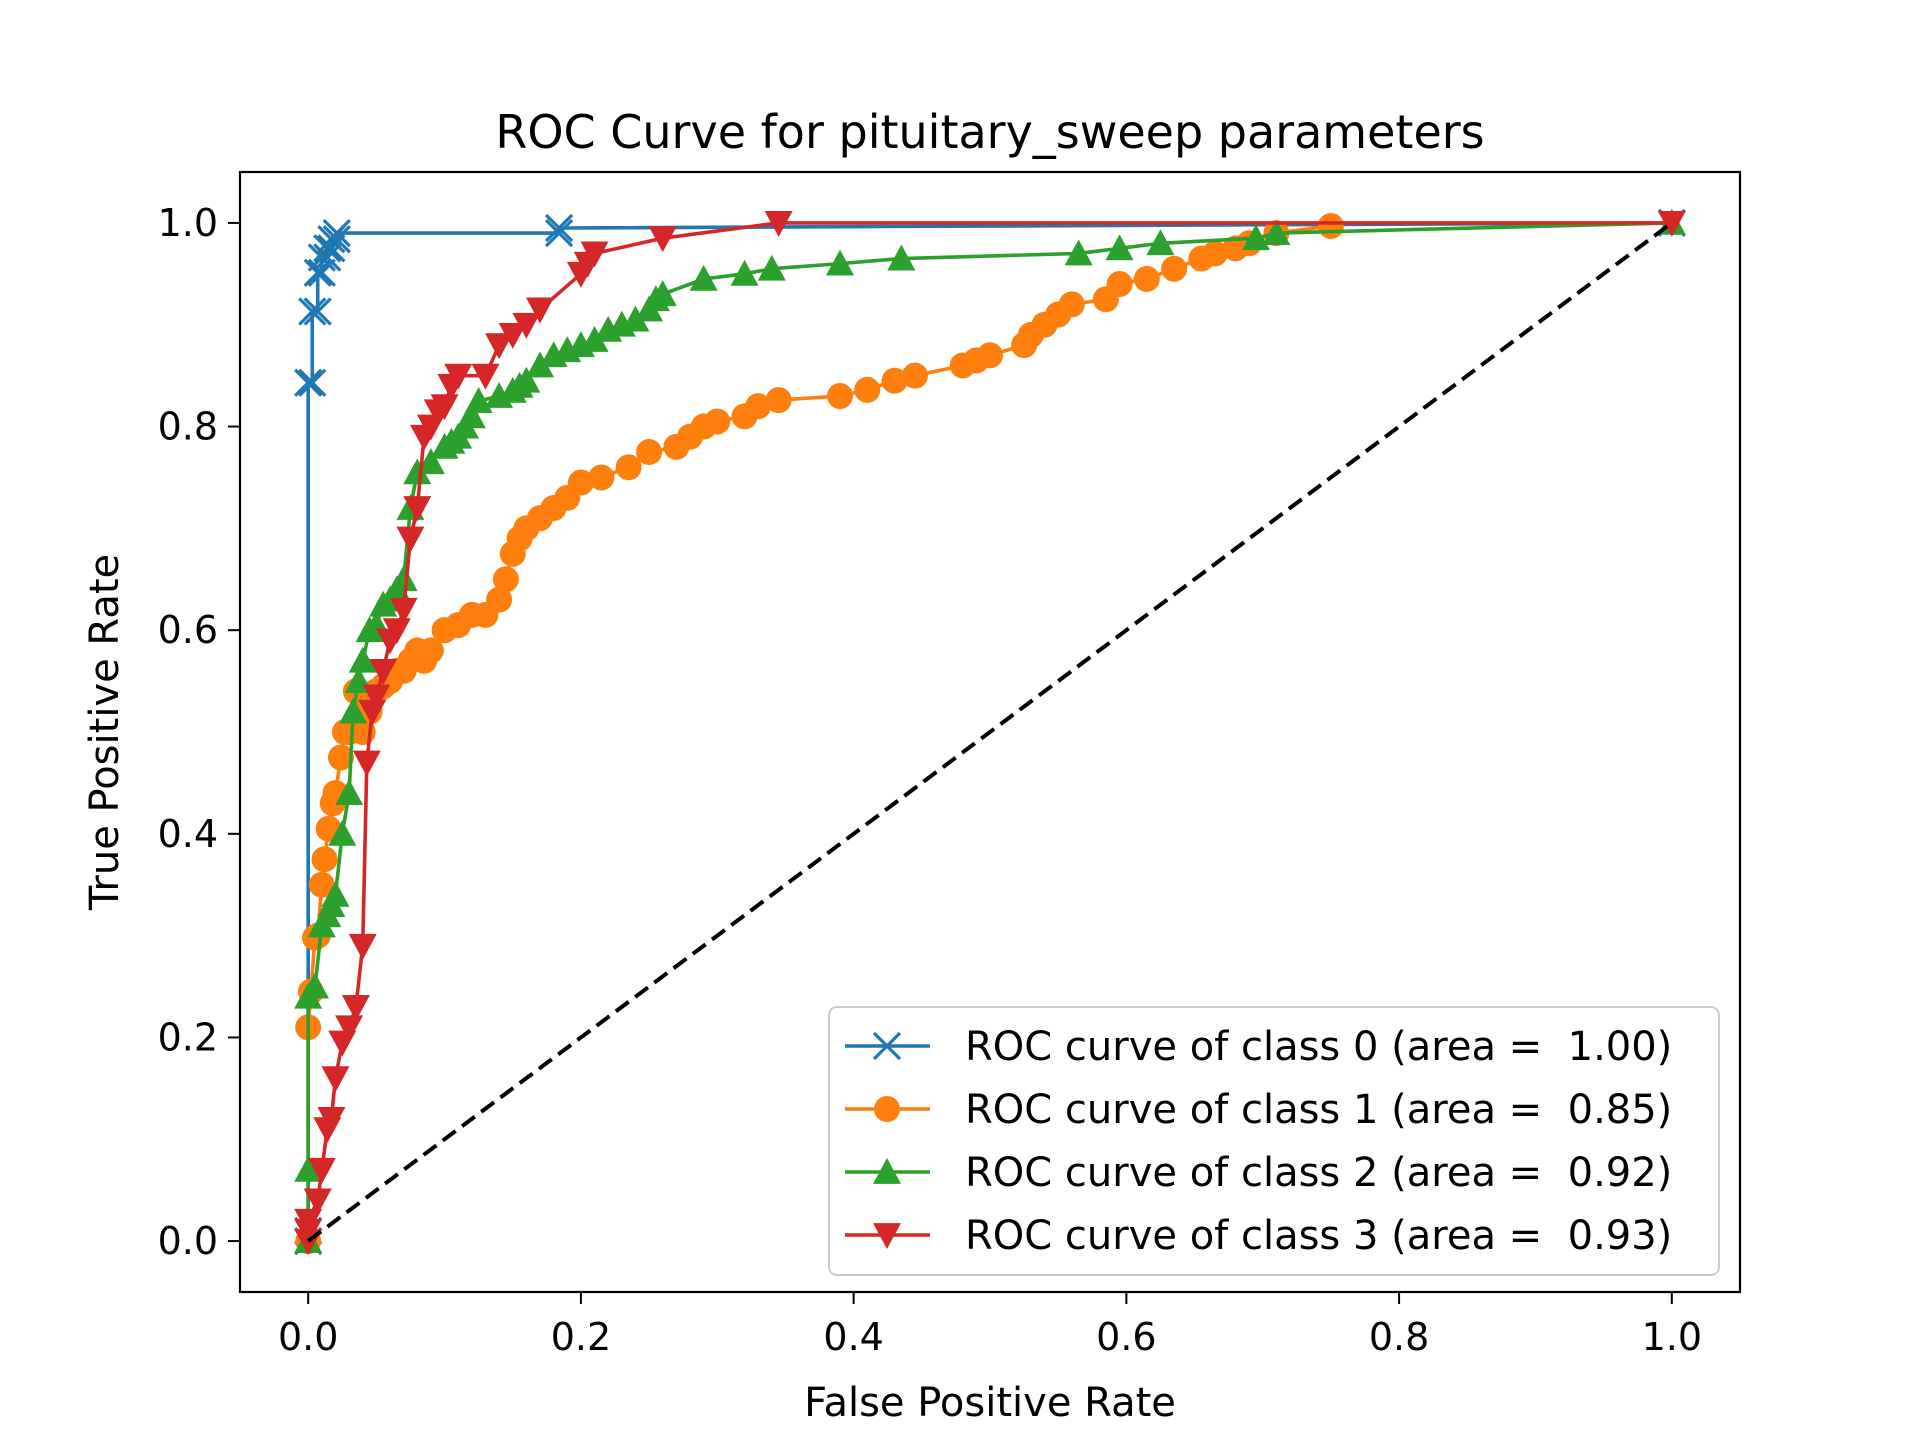  What do you see at coordinates (1318, 1047) in the screenshot?
I see `legend-label: ROC curve of class 0 (area = 1.00)` at bounding box center [1318, 1047].